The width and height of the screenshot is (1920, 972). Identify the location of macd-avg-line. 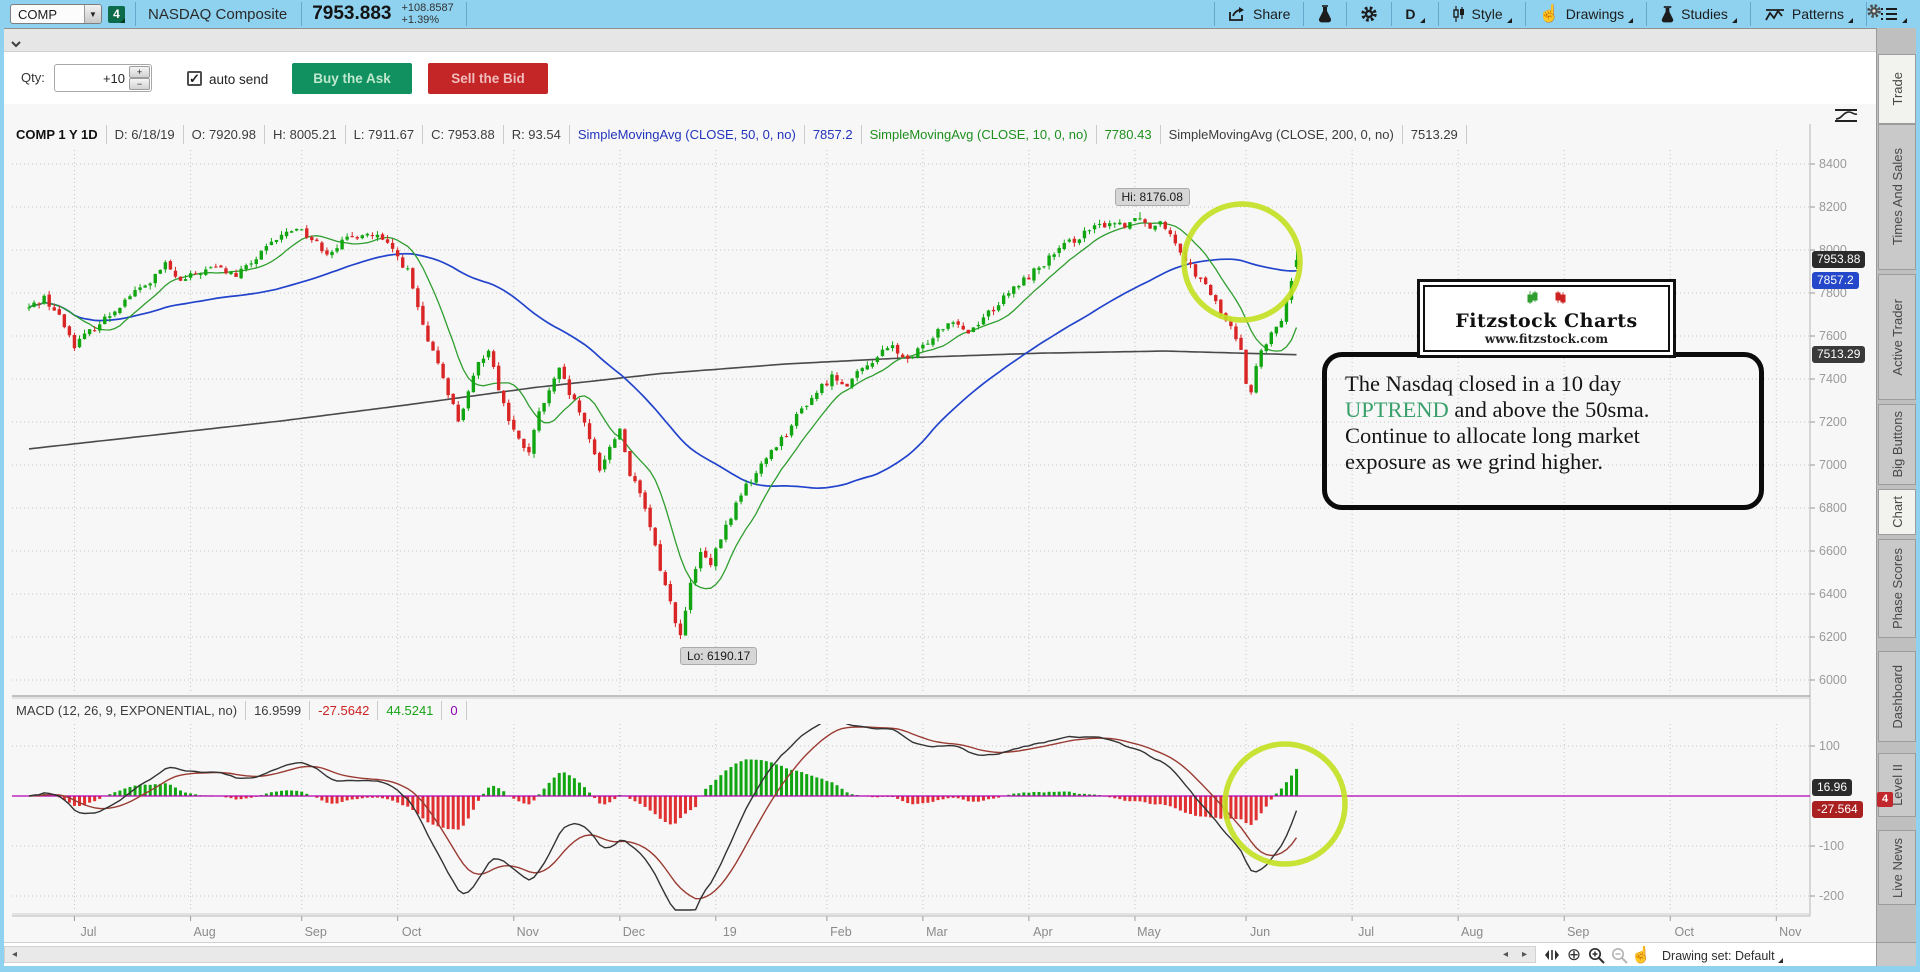
(663, 813).